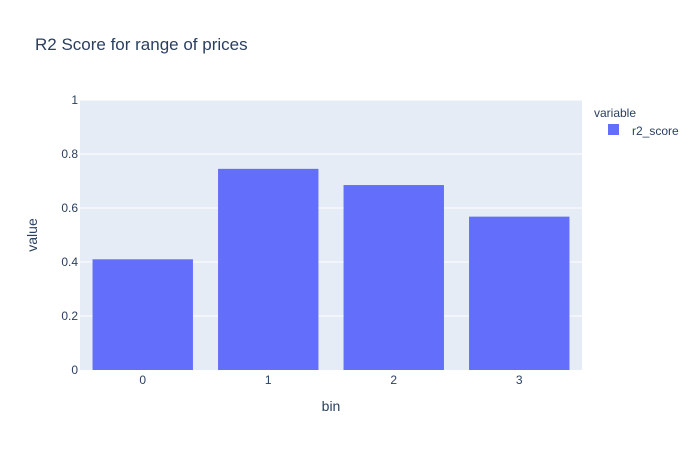 The width and height of the screenshot is (700, 450). Describe the element at coordinates (69, 262) in the screenshot. I see `y-tick-label: 0.4` at that location.